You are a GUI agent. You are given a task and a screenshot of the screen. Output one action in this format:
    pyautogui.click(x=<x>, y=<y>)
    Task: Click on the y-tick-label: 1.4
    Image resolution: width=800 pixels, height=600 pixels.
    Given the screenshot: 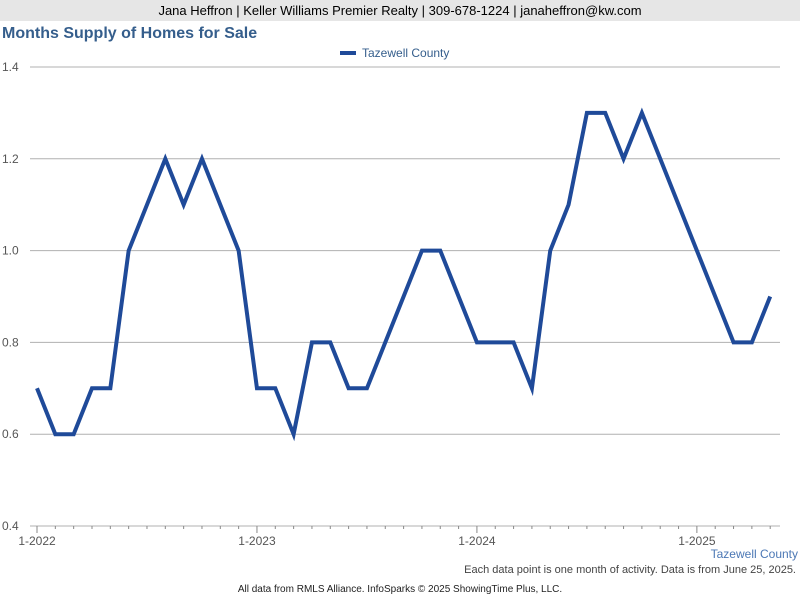 What is the action you would take?
    pyautogui.click(x=10, y=67)
    